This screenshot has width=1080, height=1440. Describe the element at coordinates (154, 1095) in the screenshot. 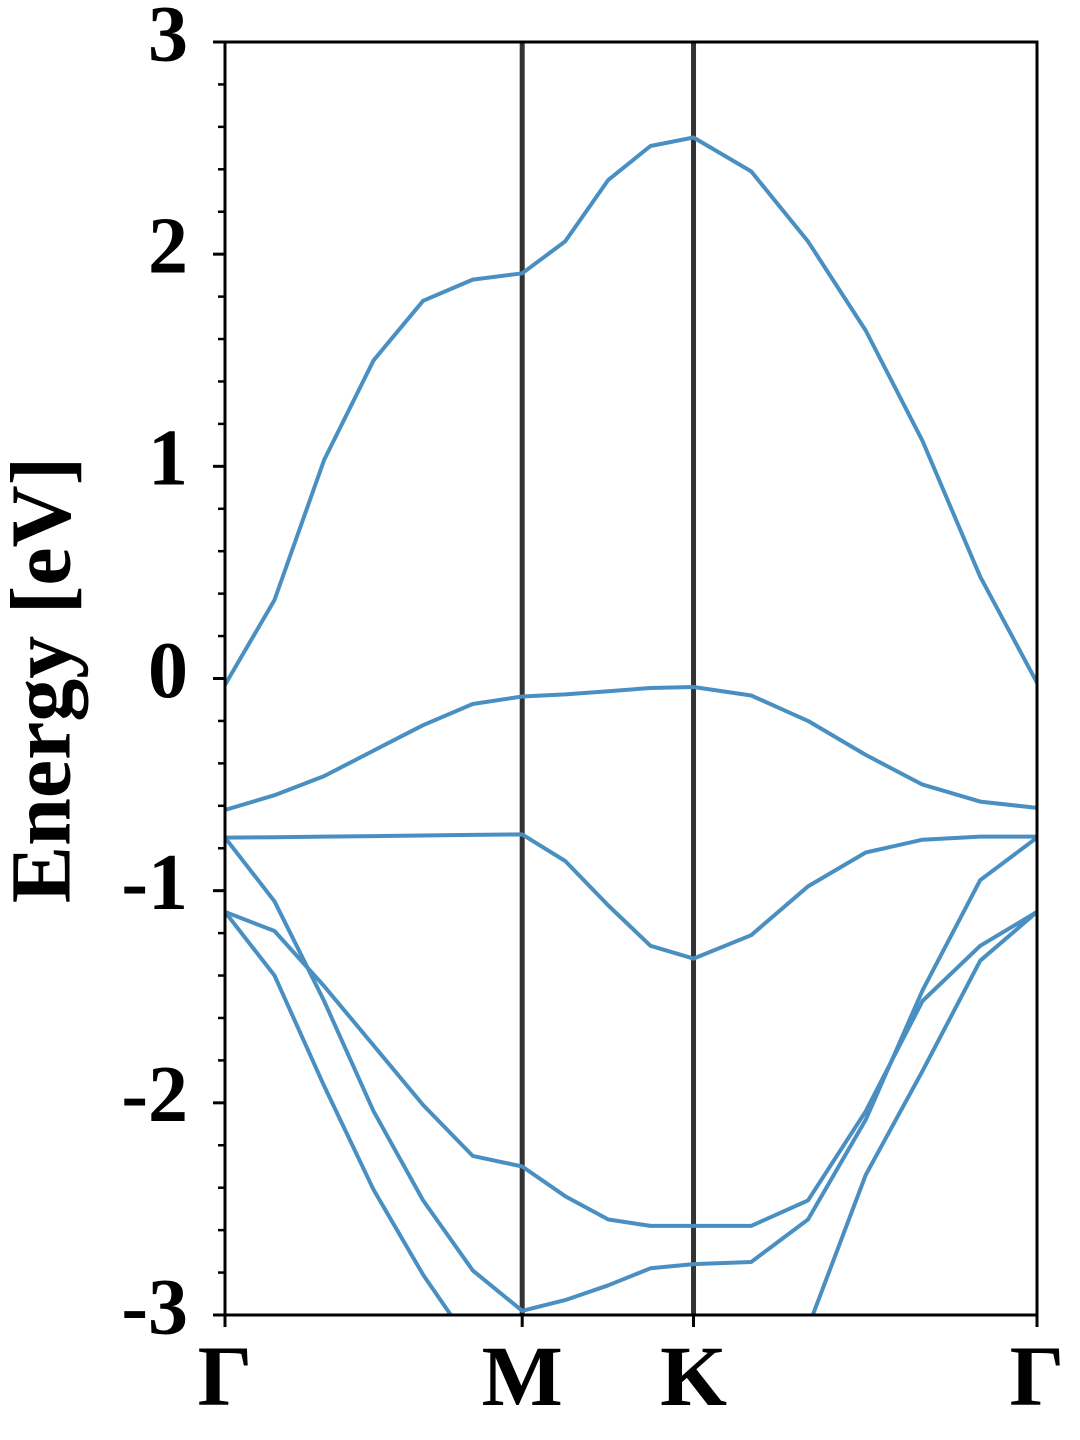

I see `y-tick-label: -2` at that location.